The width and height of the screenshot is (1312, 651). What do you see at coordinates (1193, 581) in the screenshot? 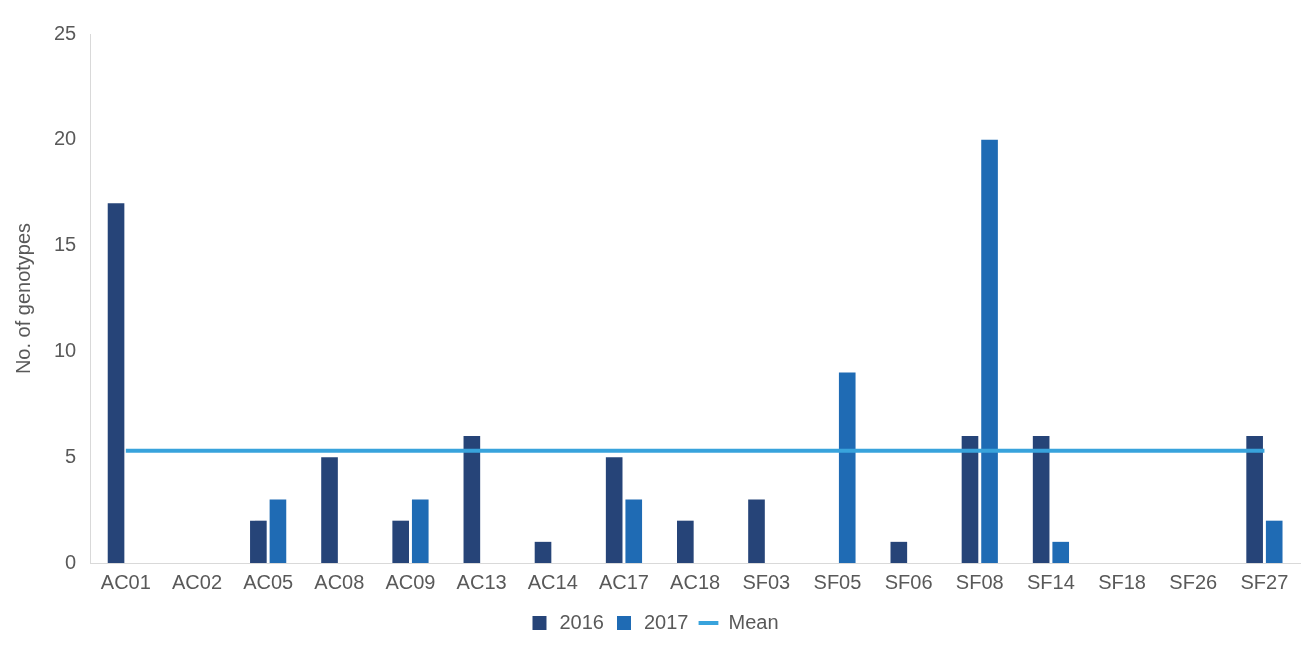
I see `x-tick-label: SF26` at bounding box center [1193, 581].